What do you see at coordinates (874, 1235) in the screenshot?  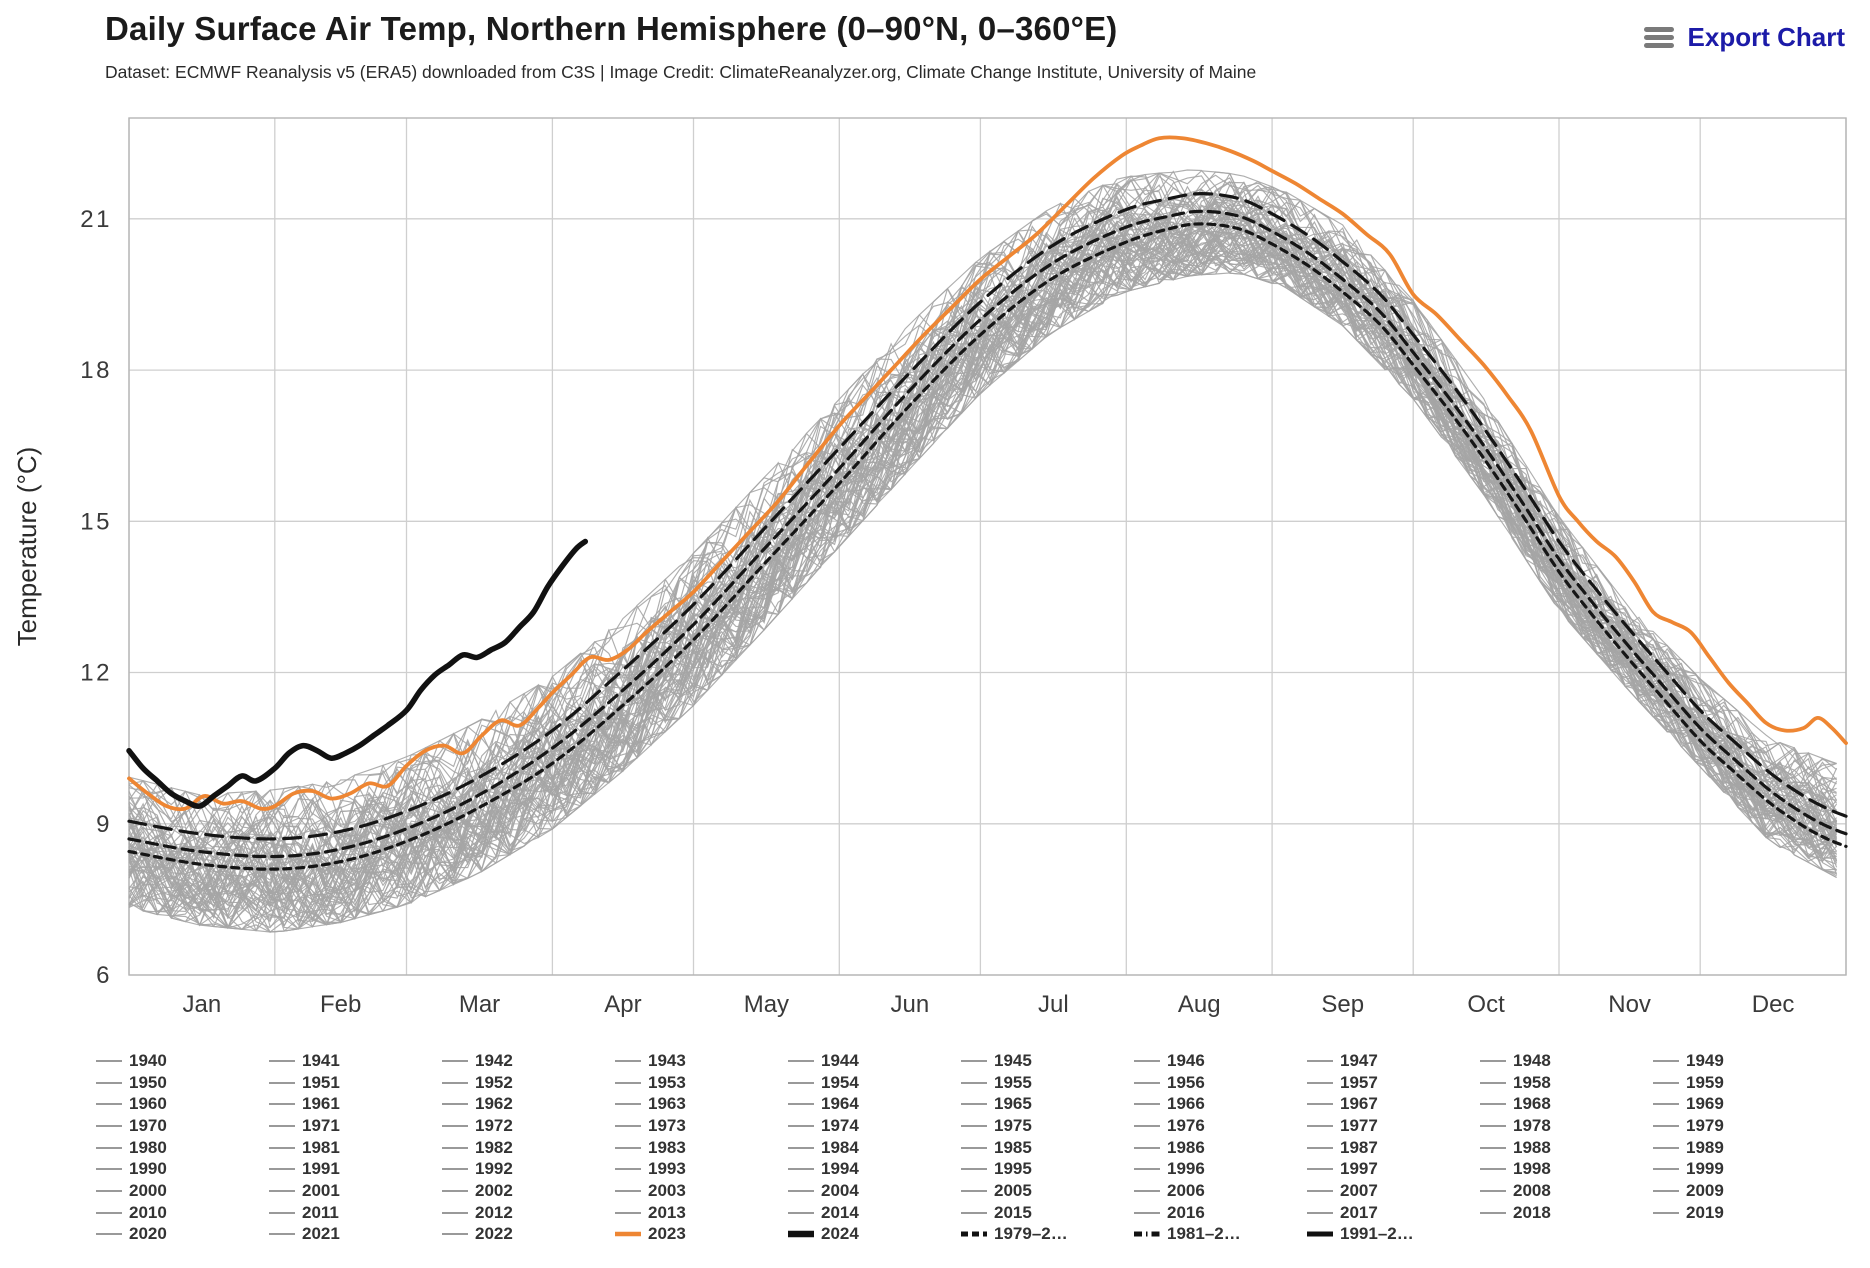 I see `legend-item-2024: 2024` at bounding box center [874, 1235].